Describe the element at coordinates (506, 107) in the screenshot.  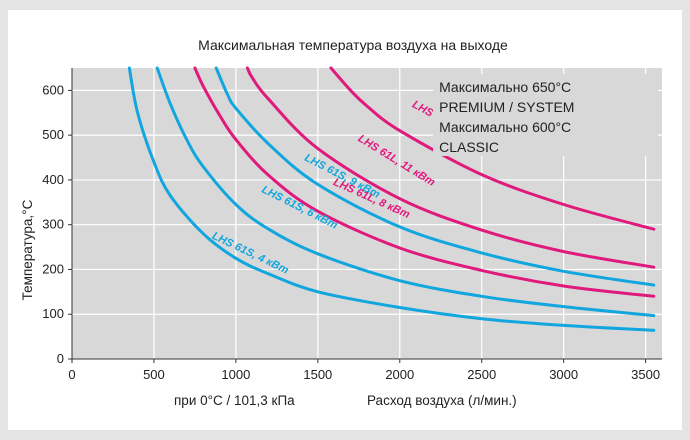
I see `legend-line: PREMIUM / SYSTEM` at that location.